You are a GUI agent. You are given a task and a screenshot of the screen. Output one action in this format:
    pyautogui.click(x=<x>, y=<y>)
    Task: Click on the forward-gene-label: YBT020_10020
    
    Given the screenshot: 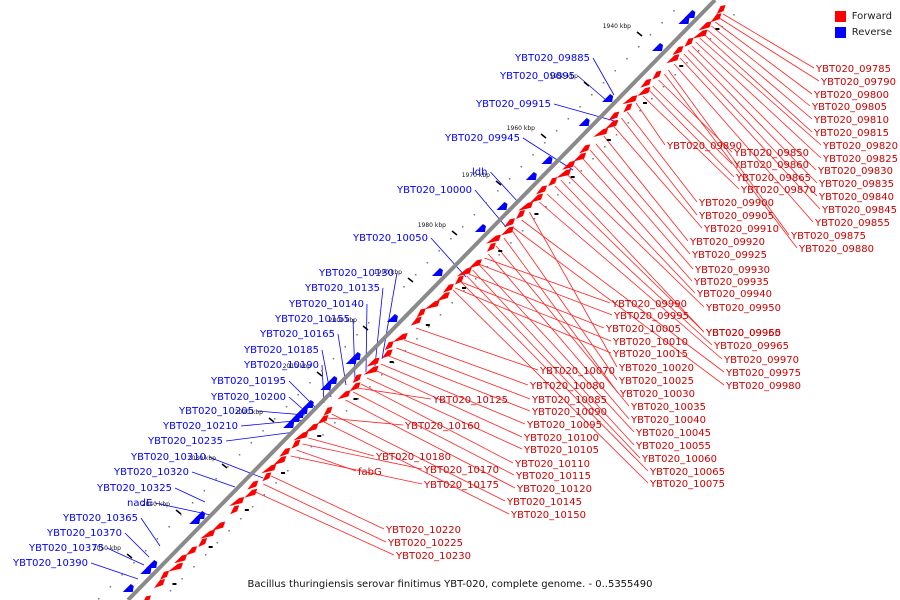 What is the action you would take?
    pyautogui.click(x=656, y=368)
    